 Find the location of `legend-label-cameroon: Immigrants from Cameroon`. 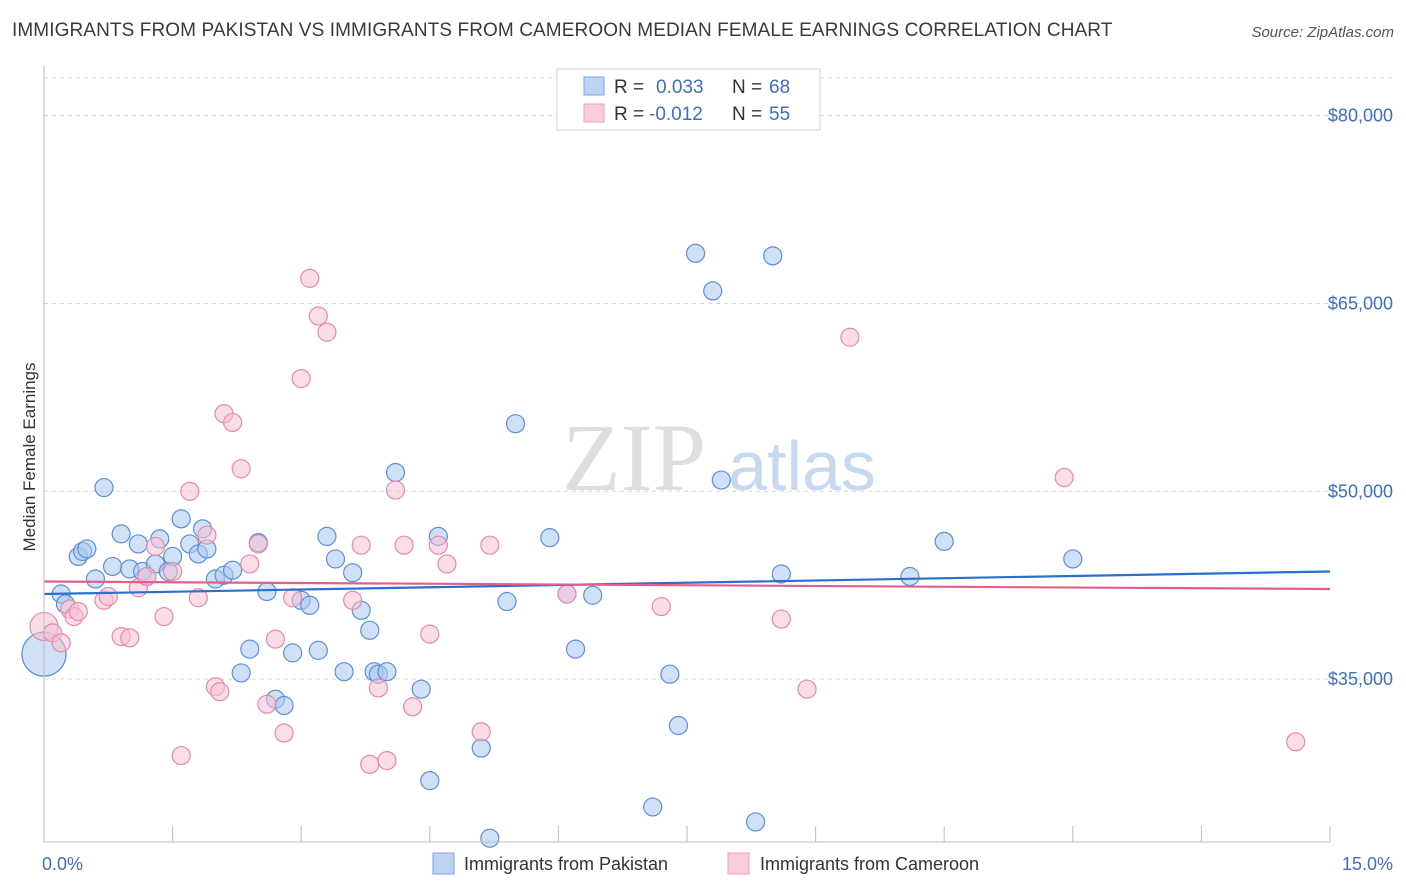

legend-label-cameroon: Immigrants from Cameroon is located at coordinates (869, 864).